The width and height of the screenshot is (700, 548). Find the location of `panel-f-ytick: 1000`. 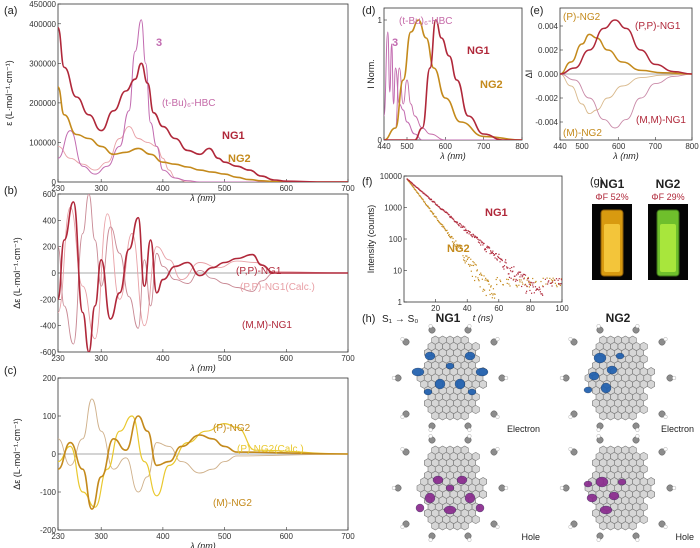

panel-f-ytick: 1000 is located at coordinates (393, 208).